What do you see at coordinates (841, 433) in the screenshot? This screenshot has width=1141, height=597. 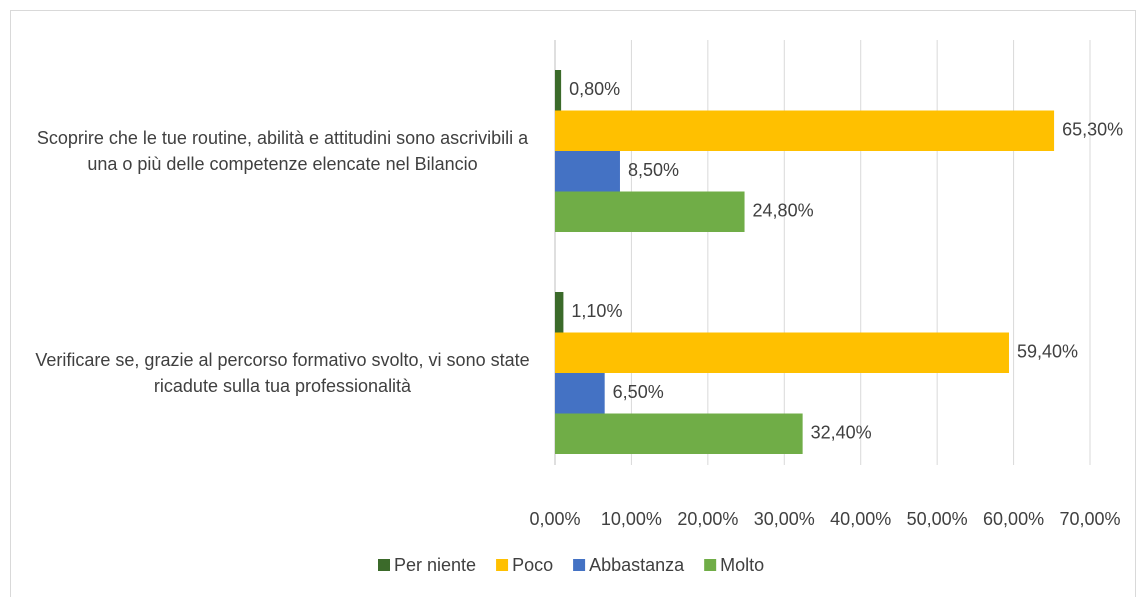 I see `data-label: 32,40%` at bounding box center [841, 433].